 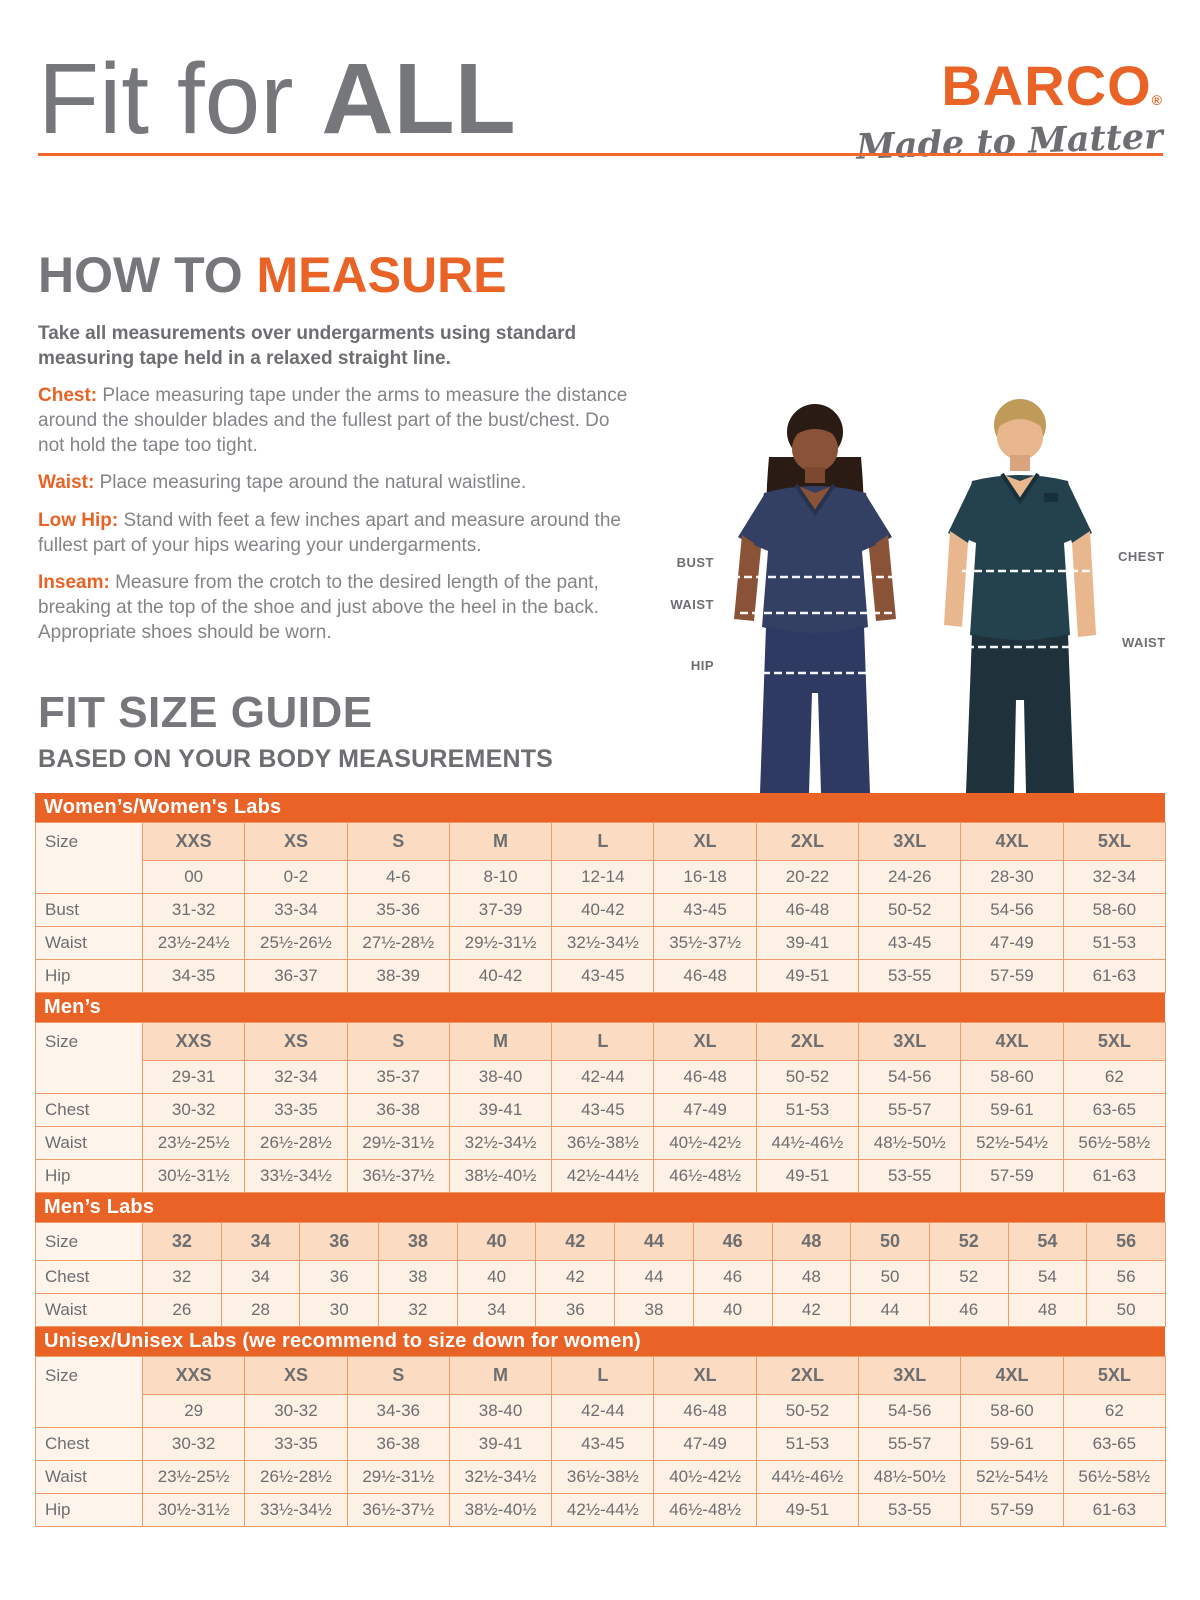 What do you see at coordinates (600, 154) in the screenshot?
I see `divider` at bounding box center [600, 154].